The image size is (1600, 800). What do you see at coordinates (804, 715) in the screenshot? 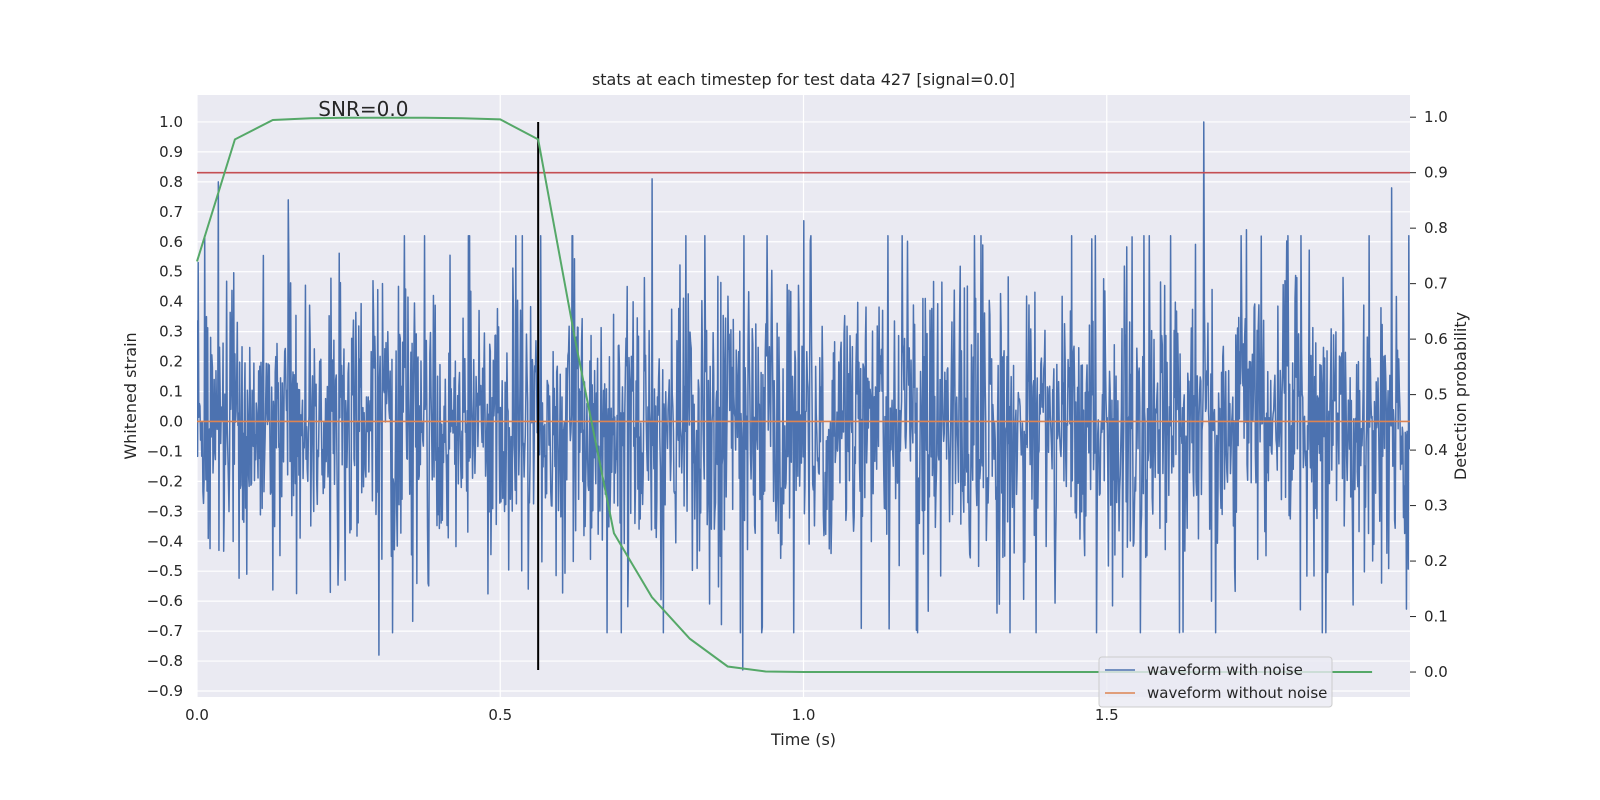
I see `x-tick-label: 1.0` at bounding box center [804, 715].